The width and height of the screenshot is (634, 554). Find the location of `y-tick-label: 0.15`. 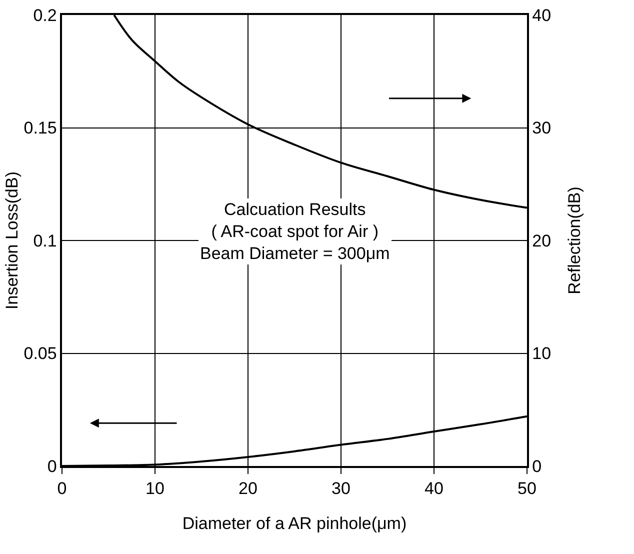

y-tick-label: 0.15 is located at coordinates (40, 128).